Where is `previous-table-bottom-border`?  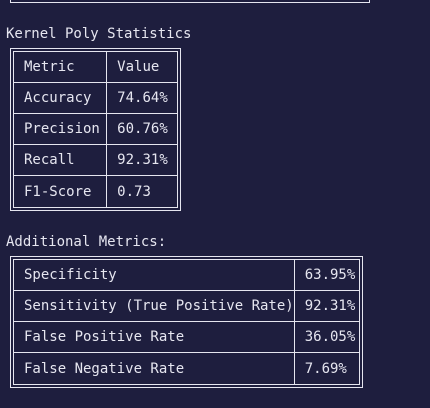 previous-table-bottom-border is located at coordinates (190, 1).